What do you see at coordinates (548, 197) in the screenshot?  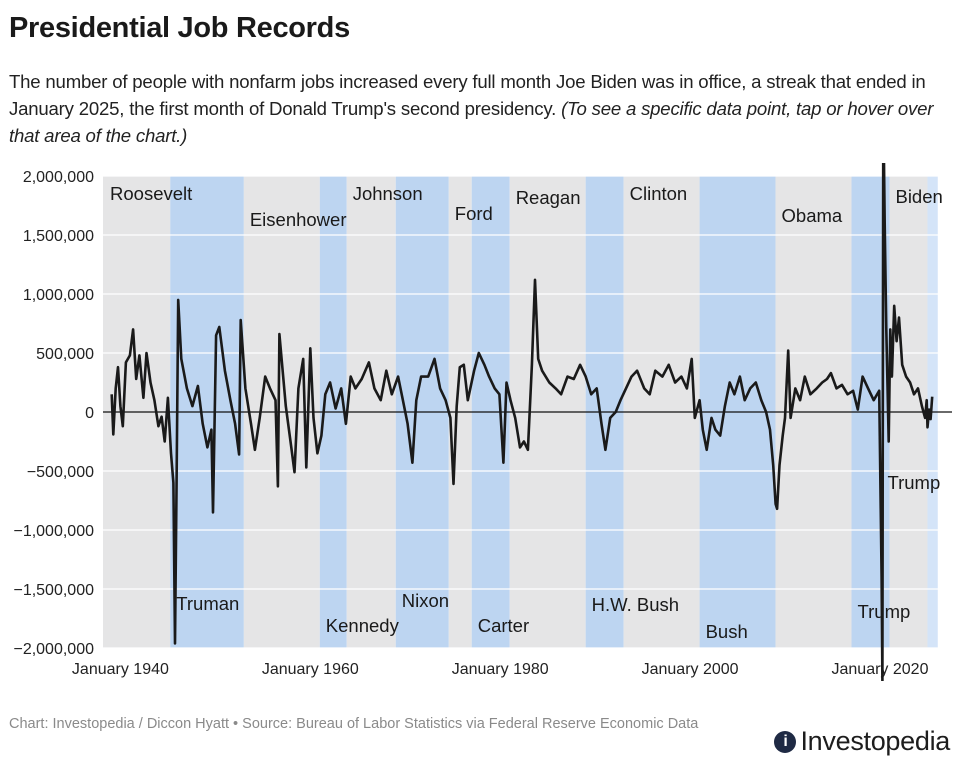 I see `president-label: Reagan` at bounding box center [548, 197].